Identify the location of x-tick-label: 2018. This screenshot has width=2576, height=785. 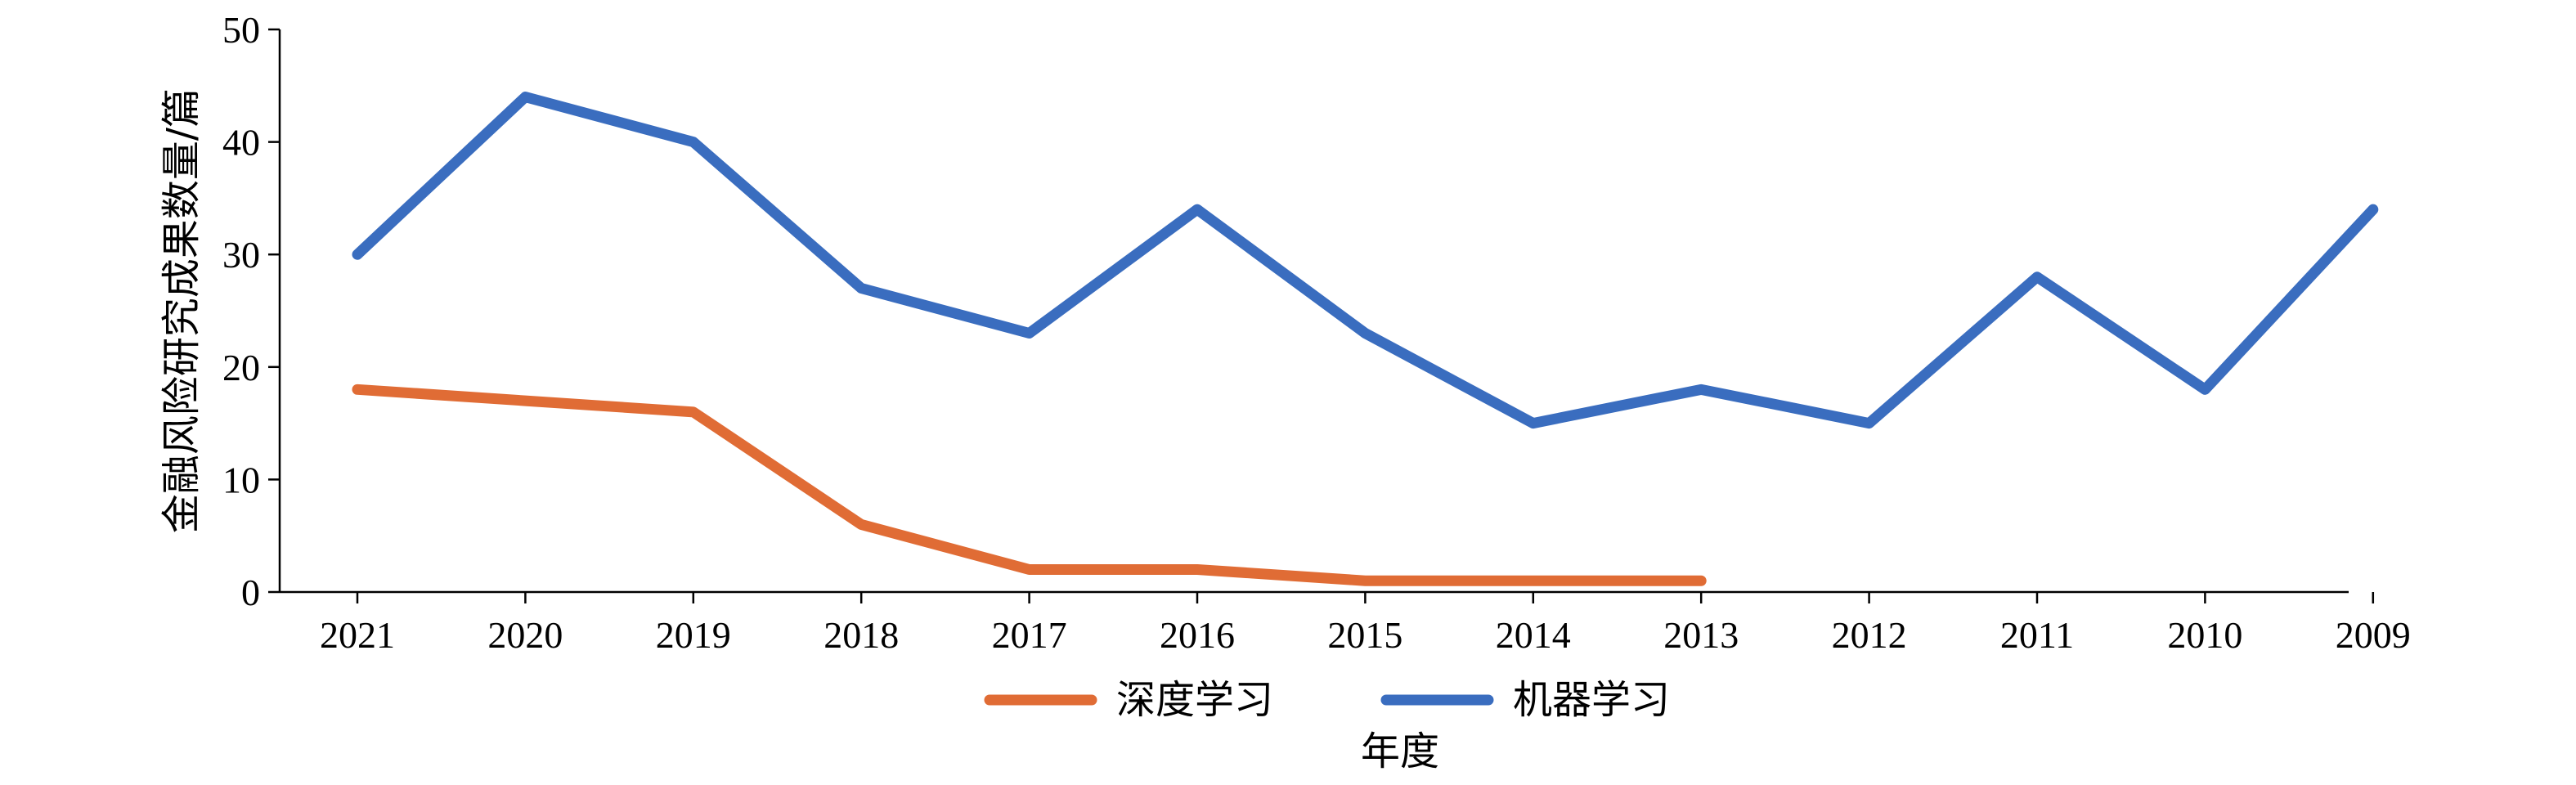
(862, 635).